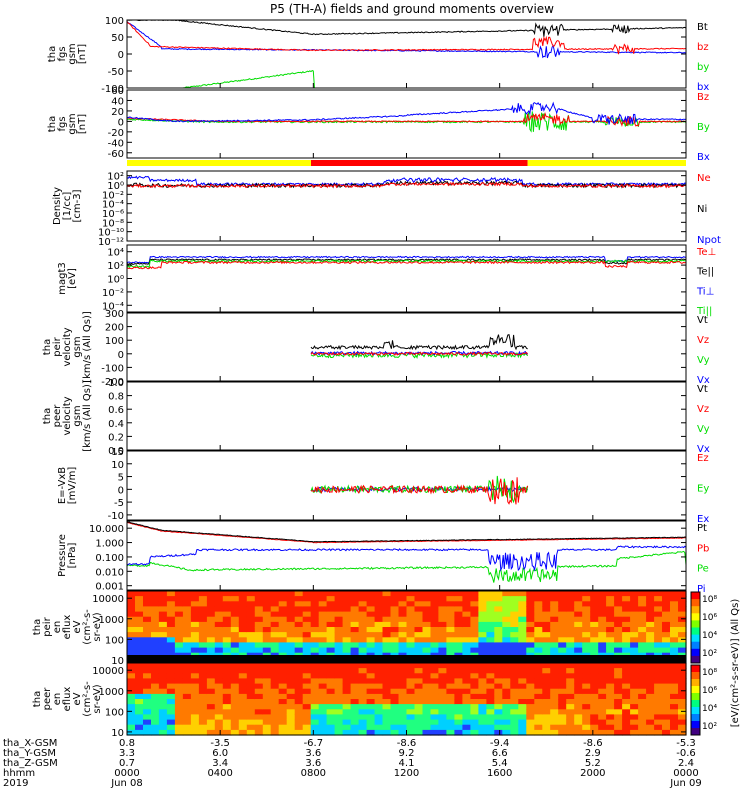  Describe the element at coordinates (219, 773) in the screenshot. I see `x-value-label: 0400` at that location.